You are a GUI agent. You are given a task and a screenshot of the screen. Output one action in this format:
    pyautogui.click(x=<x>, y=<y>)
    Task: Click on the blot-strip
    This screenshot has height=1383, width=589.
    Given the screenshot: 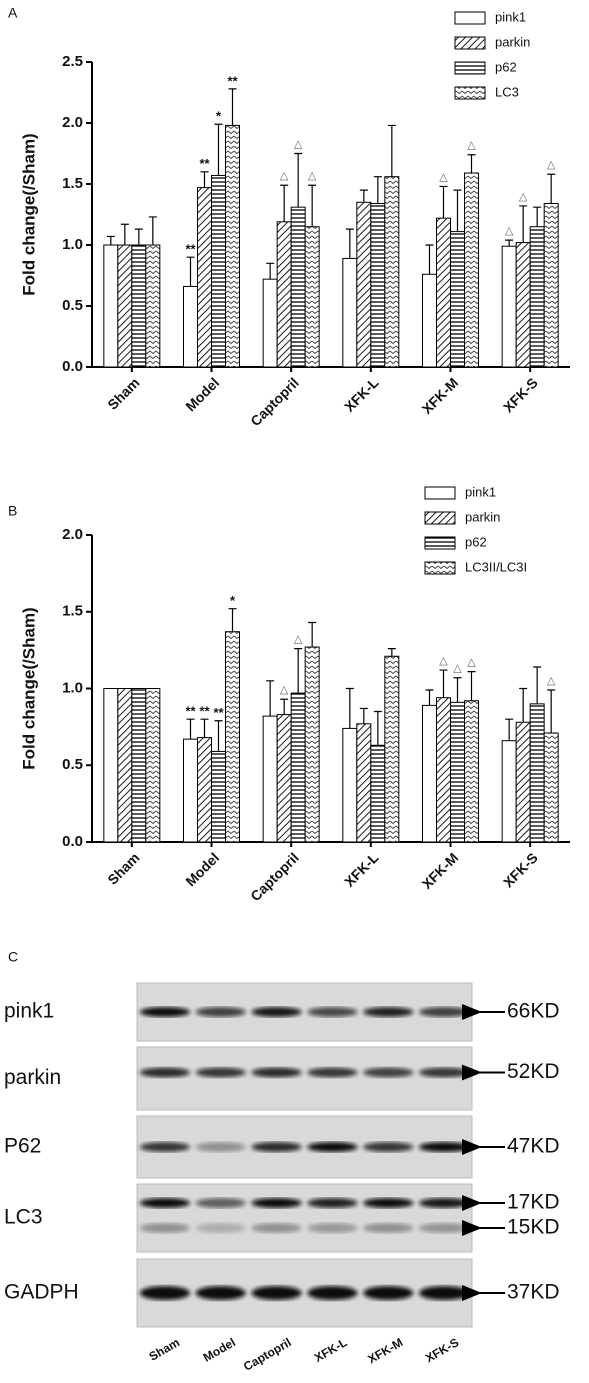 What is the action you would take?
    pyautogui.click(x=304, y=1078)
    